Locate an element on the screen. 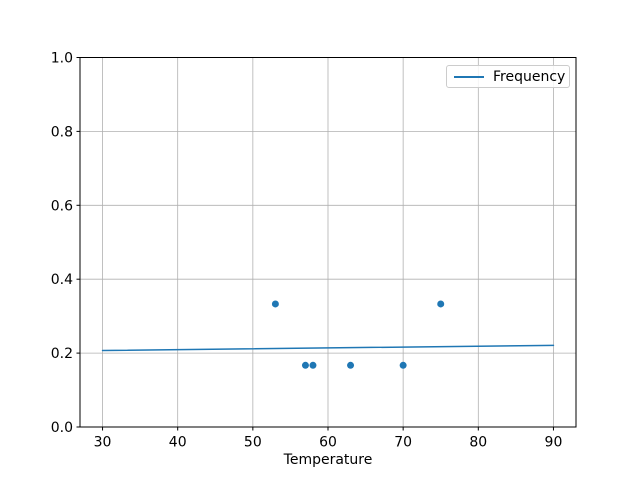  x-tick-label: 40 is located at coordinates (178, 443).